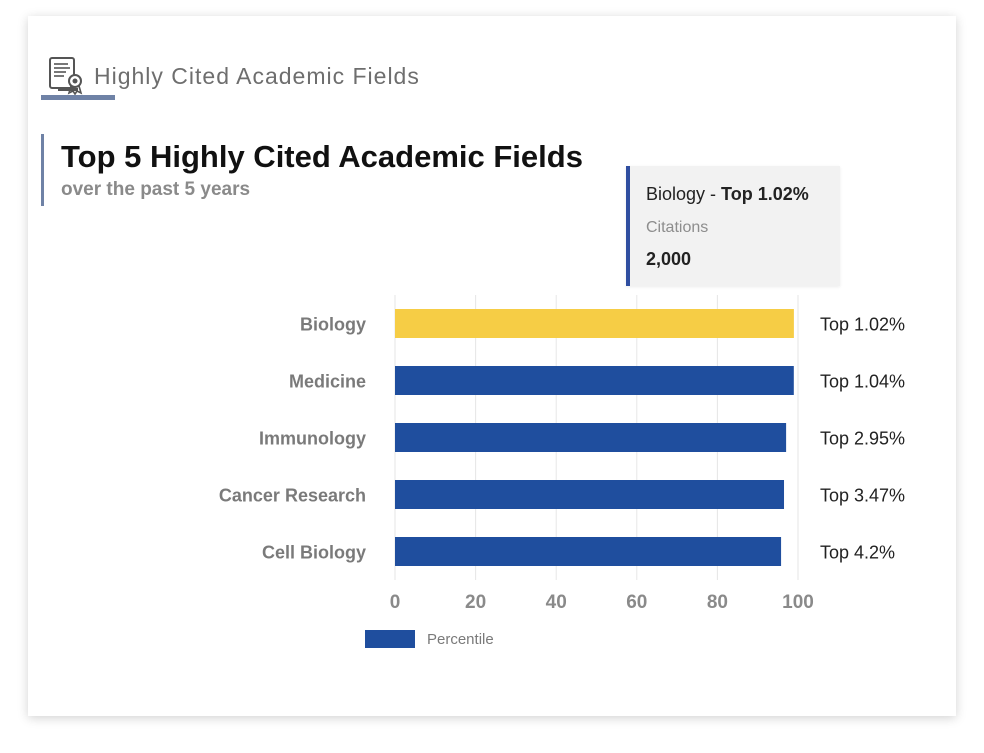 The image size is (984, 753). Describe the element at coordinates (765, 194) in the screenshot. I see `tooltip-value-label: Top 1.02%` at that location.